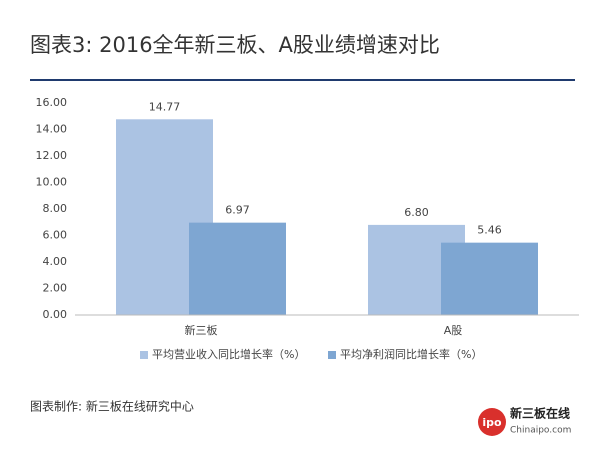 Image resolution: width=600 pixels, height=453 pixels. I want to click on y-tick-label: 4.00, so click(55, 261).